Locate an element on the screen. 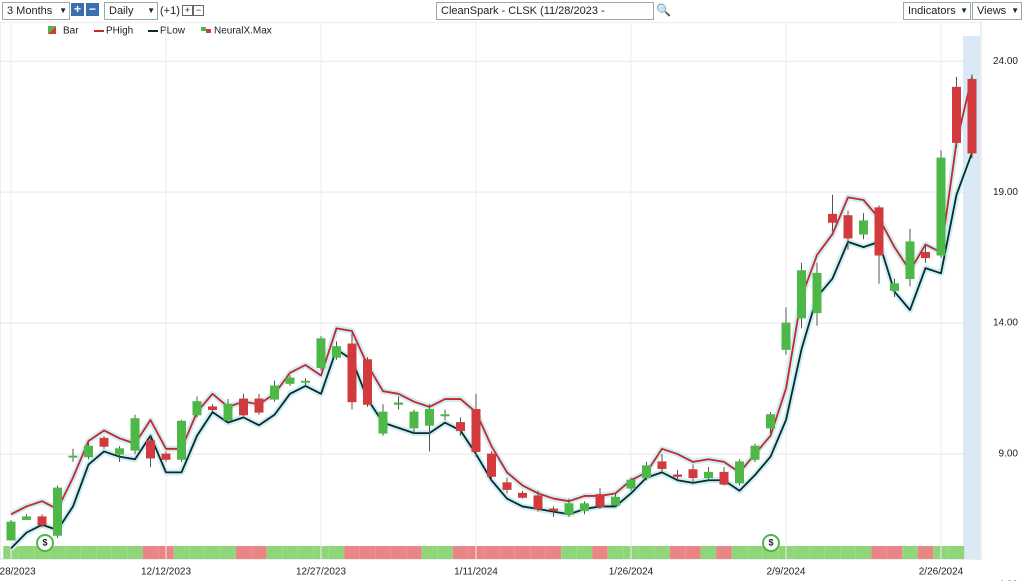 The height and width of the screenshot is (581, 1024). interval-label: Daily is located at coordinates (121, 11).